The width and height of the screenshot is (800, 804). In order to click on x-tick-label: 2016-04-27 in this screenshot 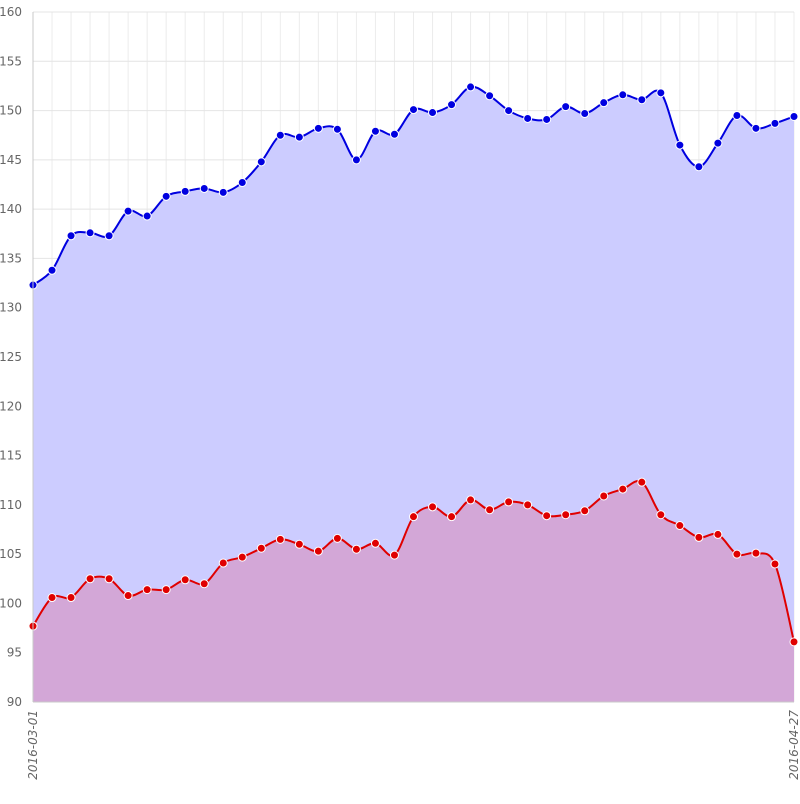, I will do `click(793, 745)`.